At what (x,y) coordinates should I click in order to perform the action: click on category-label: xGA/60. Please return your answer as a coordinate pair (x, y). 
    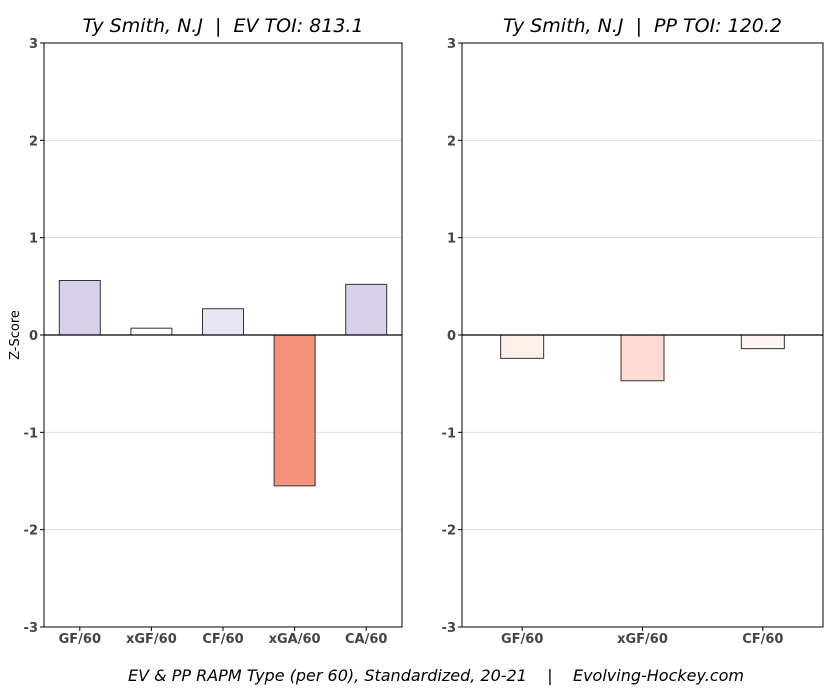
    Looking at the image, I should click on (295, 639).